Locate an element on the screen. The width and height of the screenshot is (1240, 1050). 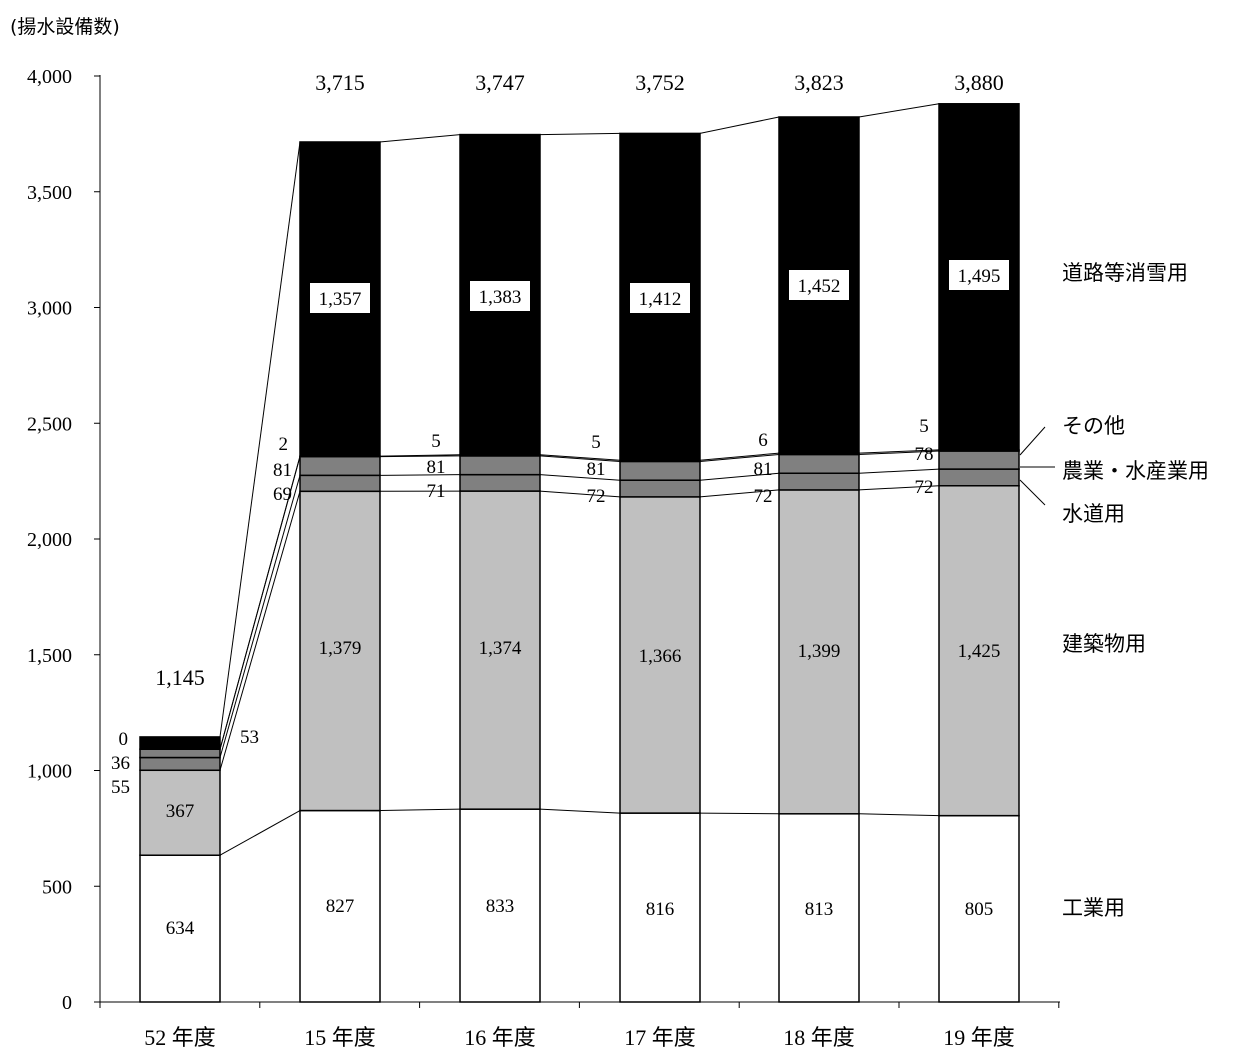
data-label-building: 1,399 is located at coordinates (819, 651).